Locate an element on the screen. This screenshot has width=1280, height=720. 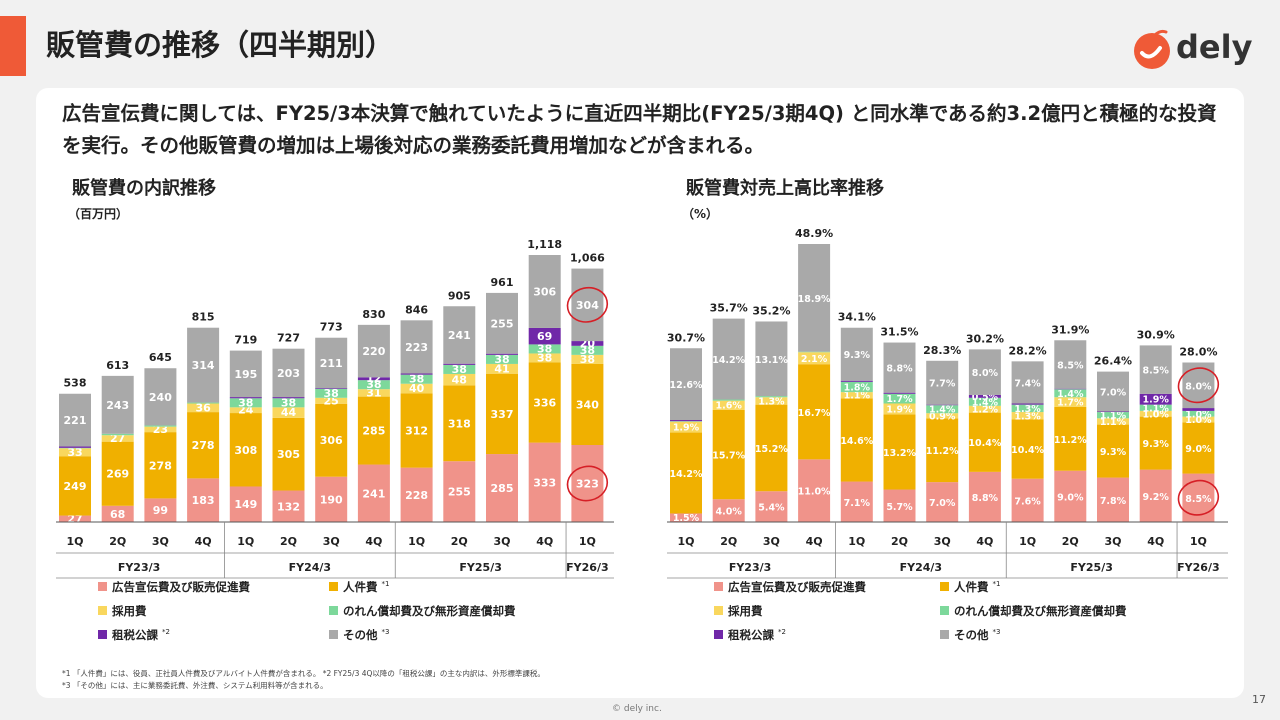
left-legend-3: のれん償却費及び無形資産償却費 is located at coordinates (429, 611).